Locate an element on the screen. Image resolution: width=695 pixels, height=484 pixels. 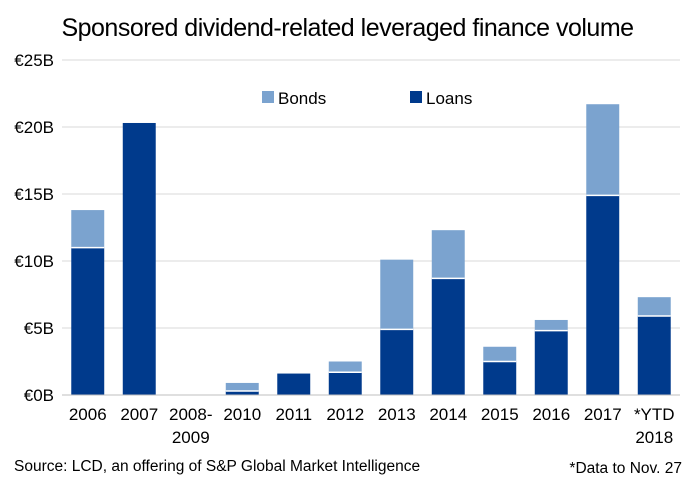
x-tick-label: 2008- is located at coordinates (190, 414).